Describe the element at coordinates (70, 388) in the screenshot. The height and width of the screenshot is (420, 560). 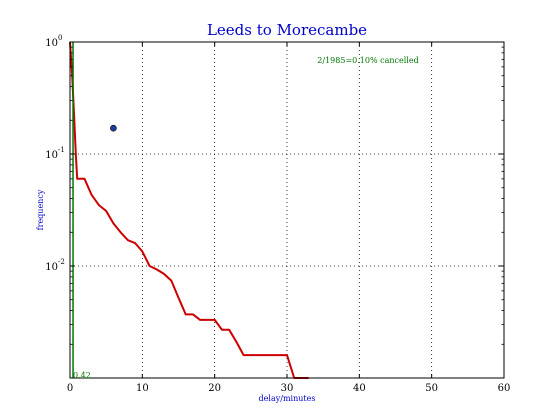
I see `x-tick-label: 0` at that location.